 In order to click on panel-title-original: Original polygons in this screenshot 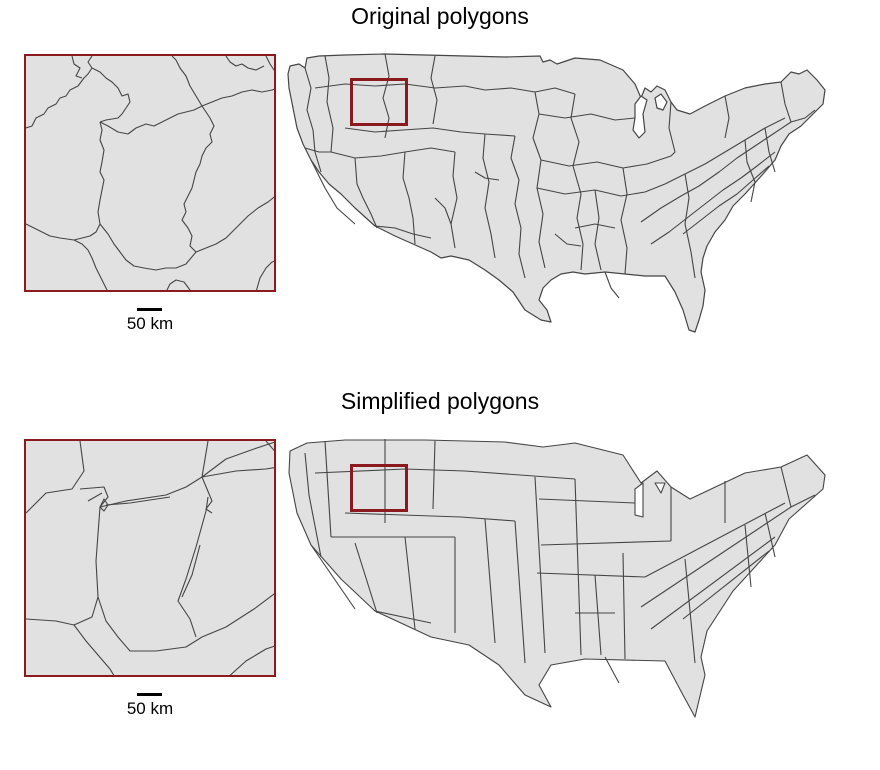, I will do `click(440, 16)`.